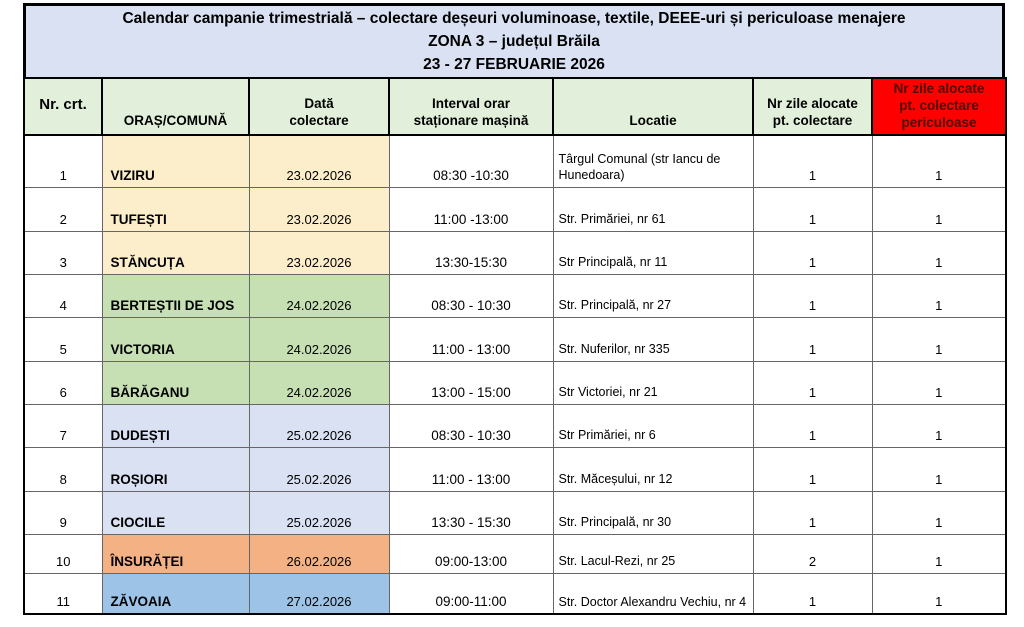 The height and width of the screenshot is (627, 1024). What do you see at coordinates (471, 382) in the screenshot?
I see `cell-interval: 13:00 - 15:00` at bounding box center [471, 382].